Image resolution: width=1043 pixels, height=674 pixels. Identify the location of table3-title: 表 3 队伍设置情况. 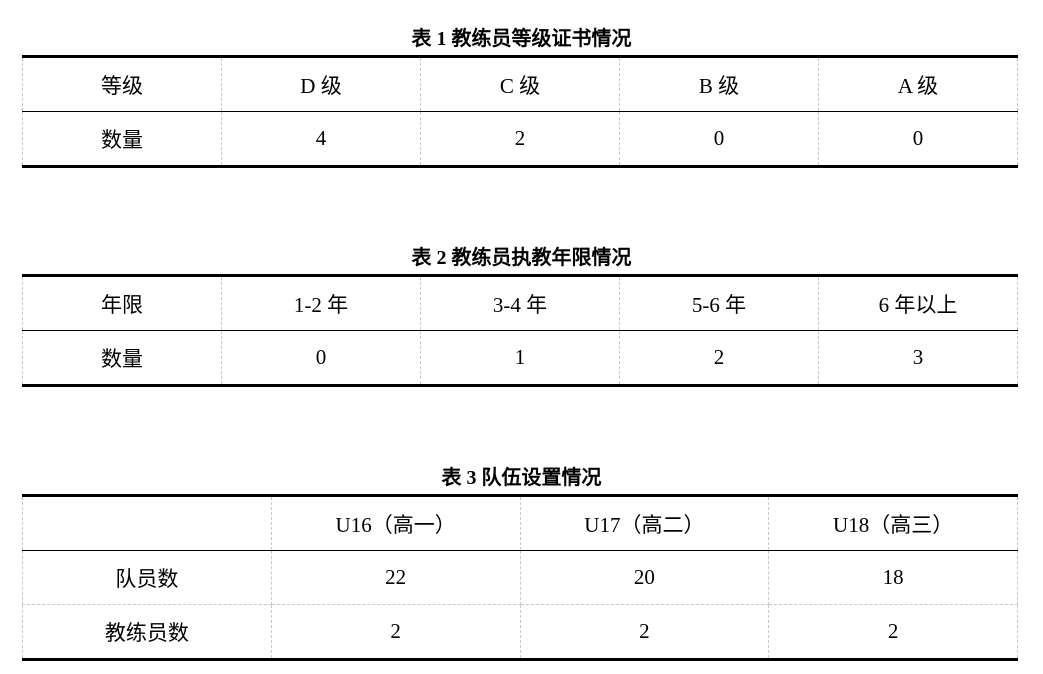
(521, 478).